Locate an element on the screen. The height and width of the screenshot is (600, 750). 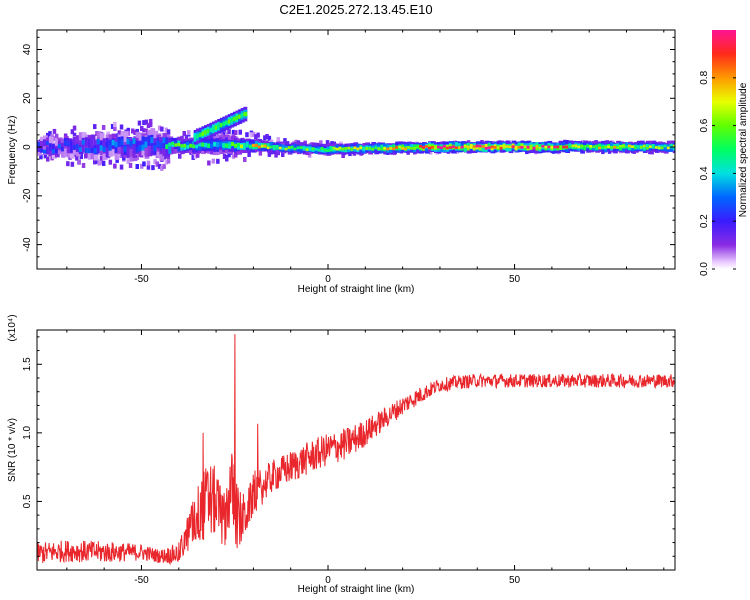
snr-multiplier: (x10⁴) is located at coordinates (12, 327).